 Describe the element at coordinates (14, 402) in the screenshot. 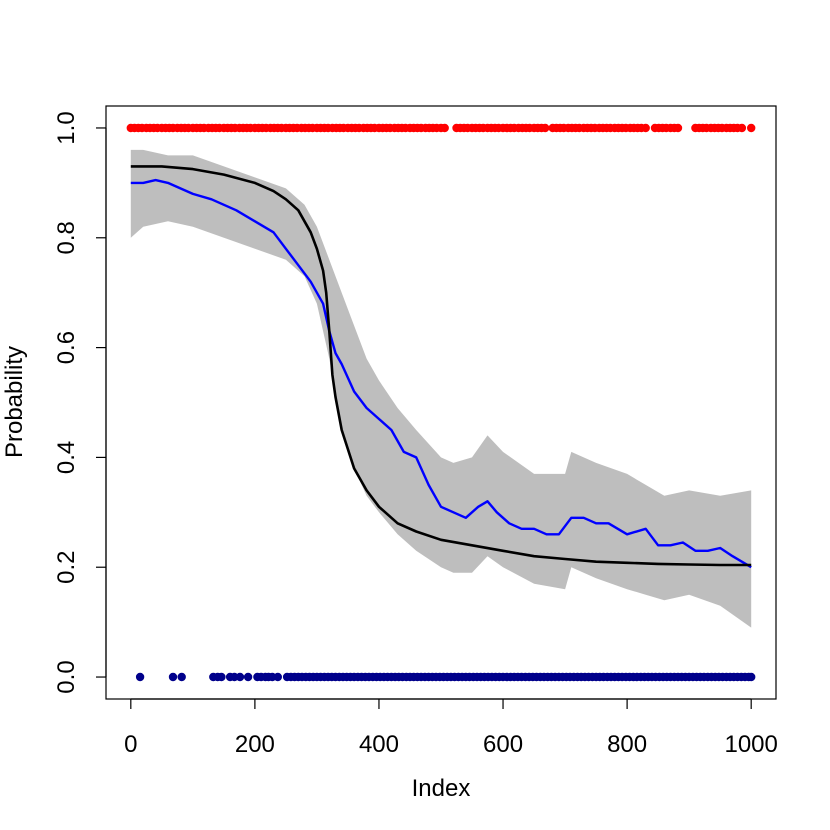

I see `y-axis-title: Probability` at that location.